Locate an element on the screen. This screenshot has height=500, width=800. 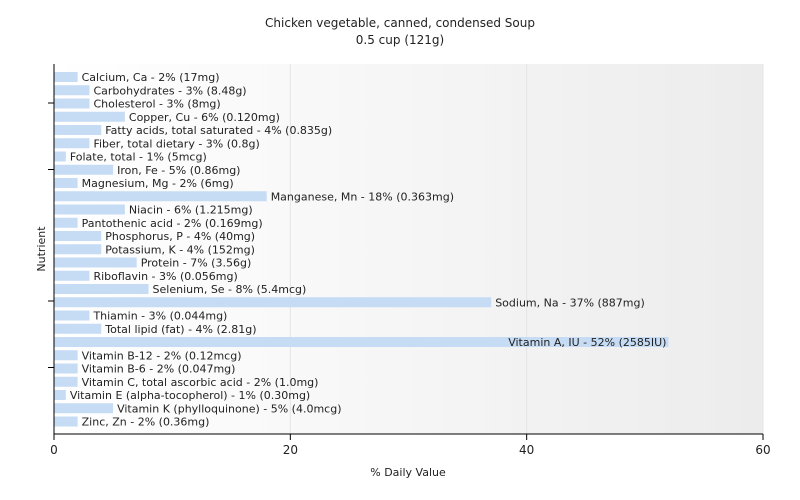
bar-label: Niacin - 6% (1.215mg) is located at coordinates (191, 210).